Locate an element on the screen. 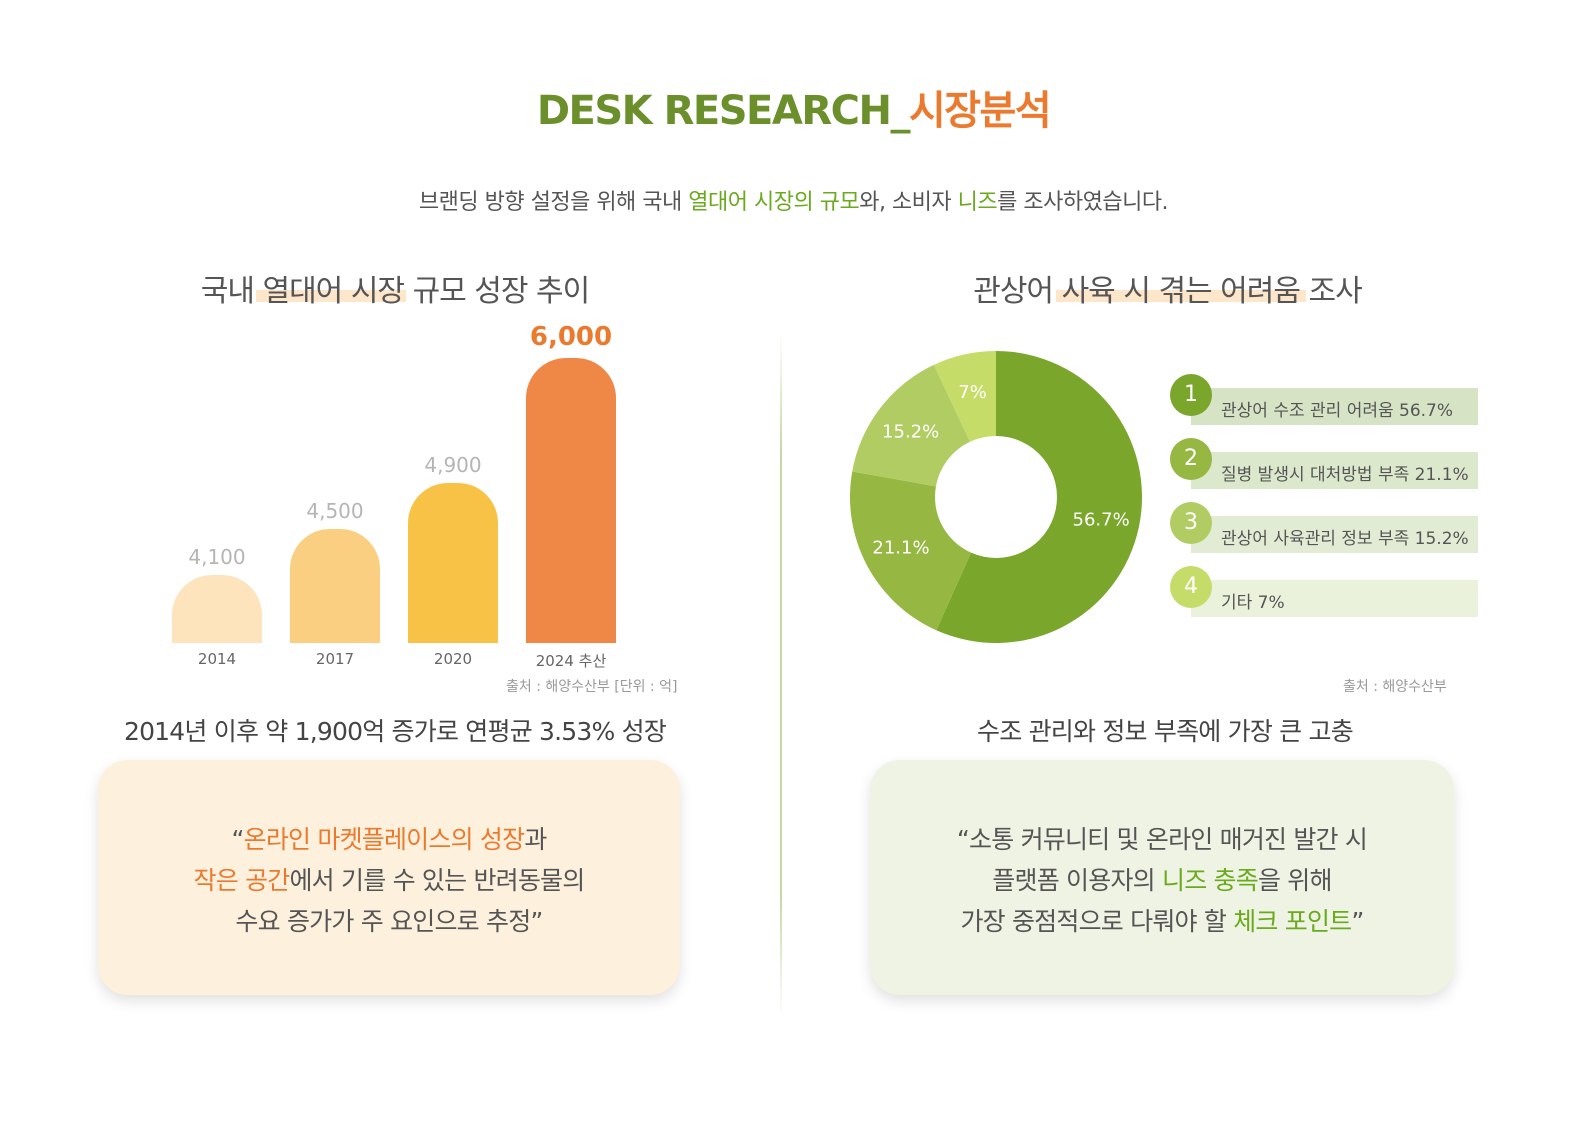 The width and height of the screenshot is (1587, 1123). bar-2024 추산 is located at coordinates (571, 500).